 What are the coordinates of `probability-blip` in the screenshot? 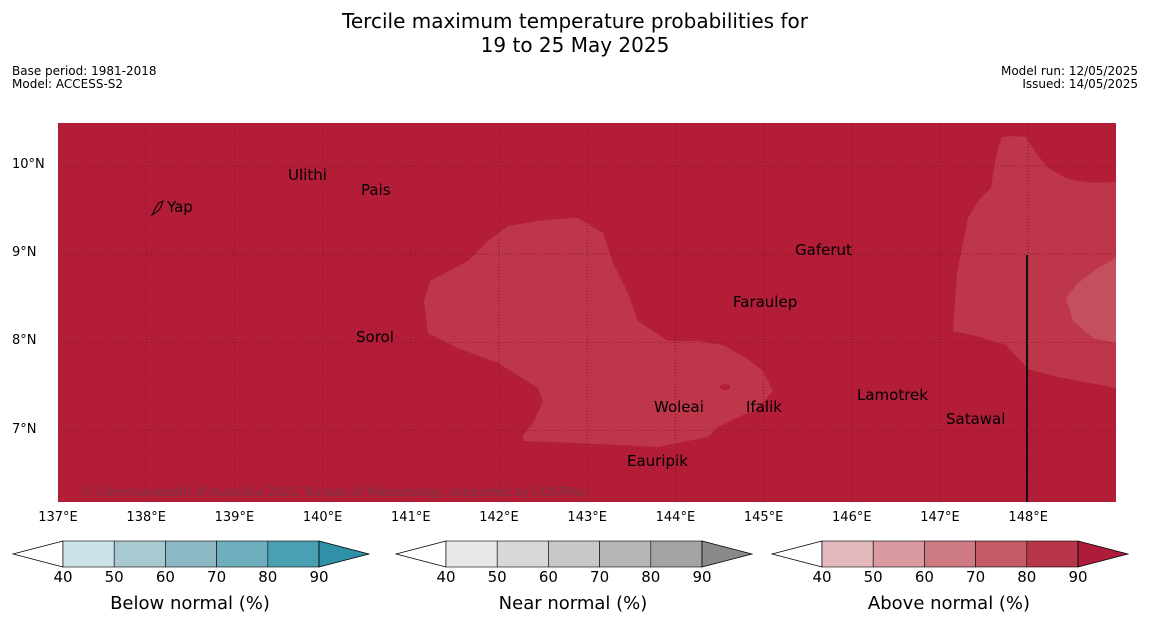 It's located at (725, 387).